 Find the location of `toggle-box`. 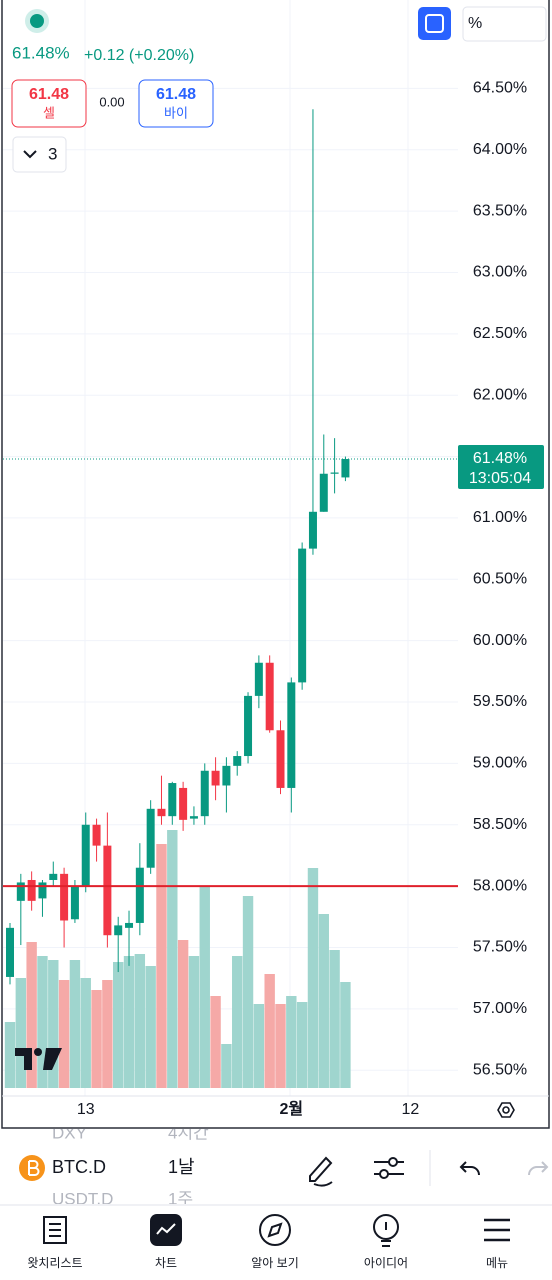

toggle-box is located at coordinates (39, 154).